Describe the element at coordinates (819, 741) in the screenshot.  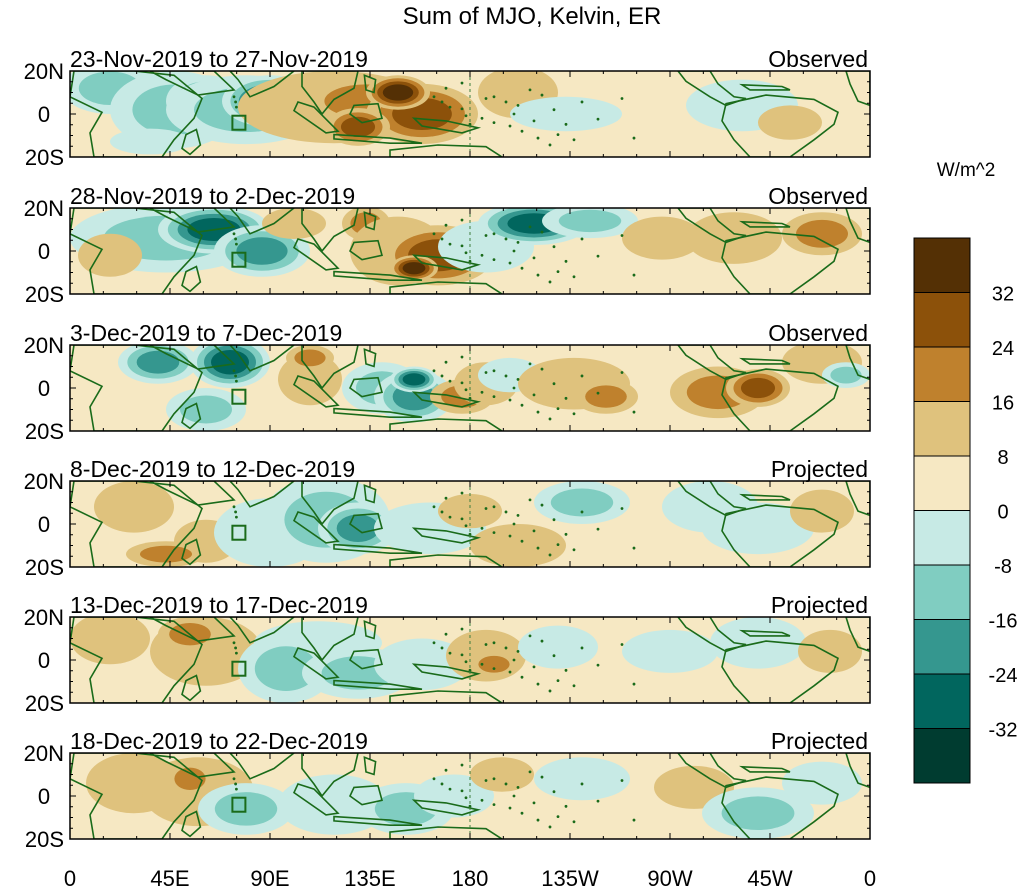
I see `panel-status: Projected` at that location.